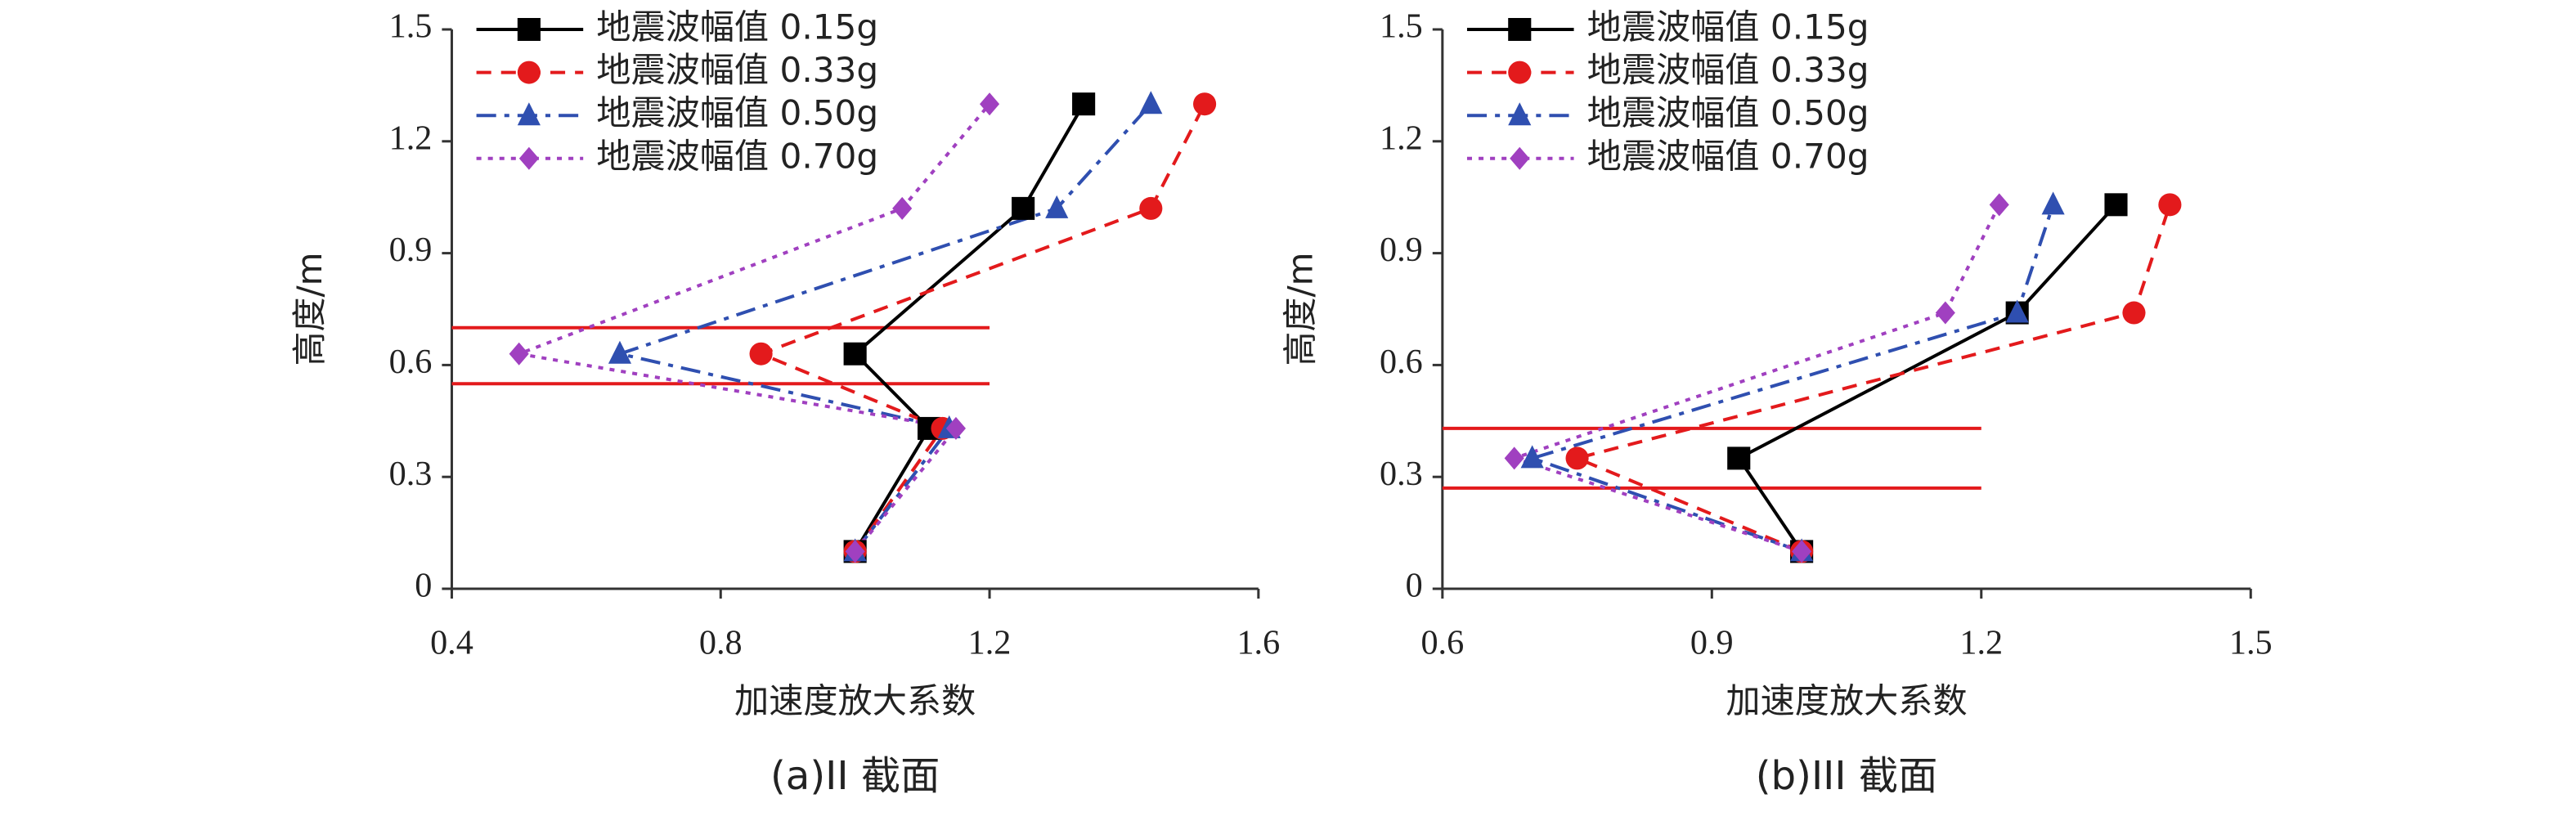 The width and height of the screenshot is (2576, 821). What do you see at coordinates (1712, 643) in the screenshot?
I see `x-tick-label: 0.9` at bounding box center [1712, 643].